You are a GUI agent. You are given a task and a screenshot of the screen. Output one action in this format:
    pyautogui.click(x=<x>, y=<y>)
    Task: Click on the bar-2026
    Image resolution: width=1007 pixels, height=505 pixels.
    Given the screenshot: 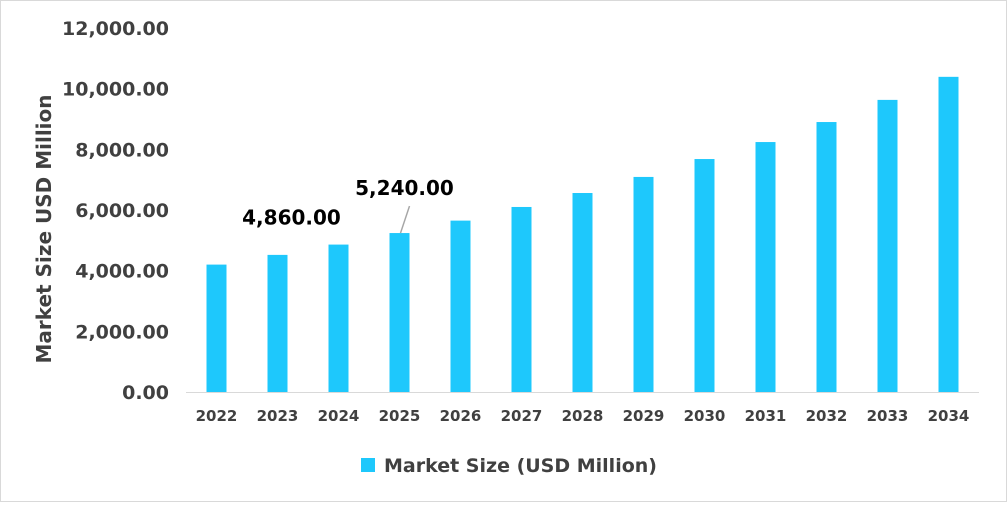 What is the action you would take?
    pyautogui.click(x=460, y=306)
    